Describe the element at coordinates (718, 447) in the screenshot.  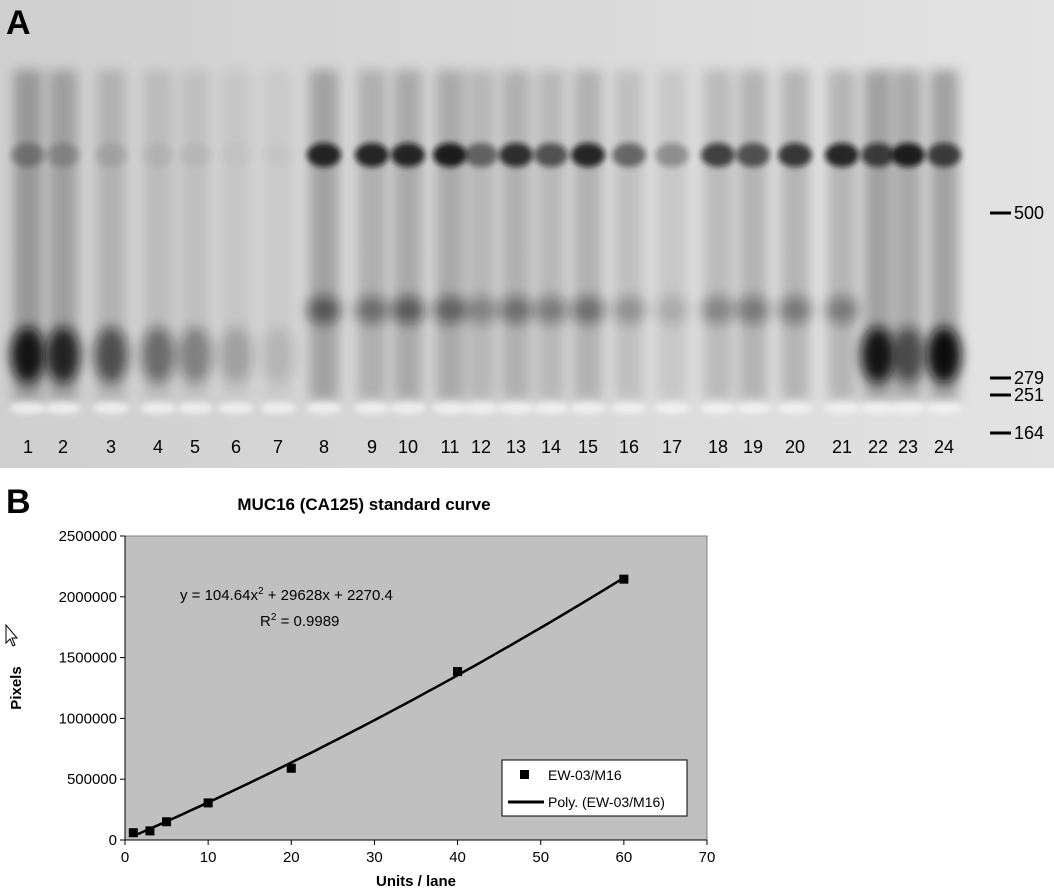
I see `lane-label: 18` at that location.